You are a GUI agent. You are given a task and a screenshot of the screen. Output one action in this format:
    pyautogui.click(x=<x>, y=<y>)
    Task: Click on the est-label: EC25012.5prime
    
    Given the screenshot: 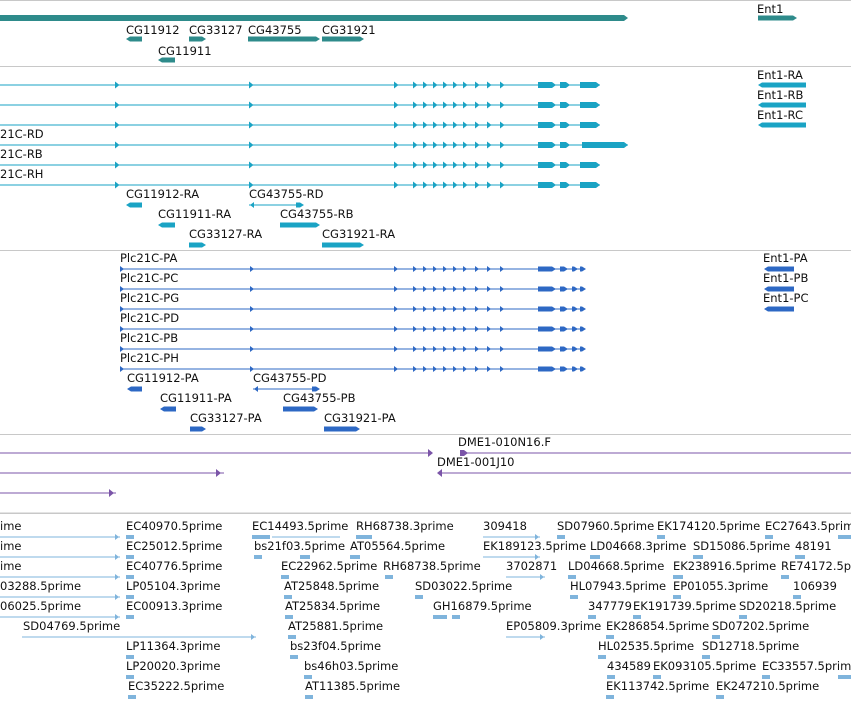 What is the action you would take?
    pyautogui.click(x=174, y=546)
    